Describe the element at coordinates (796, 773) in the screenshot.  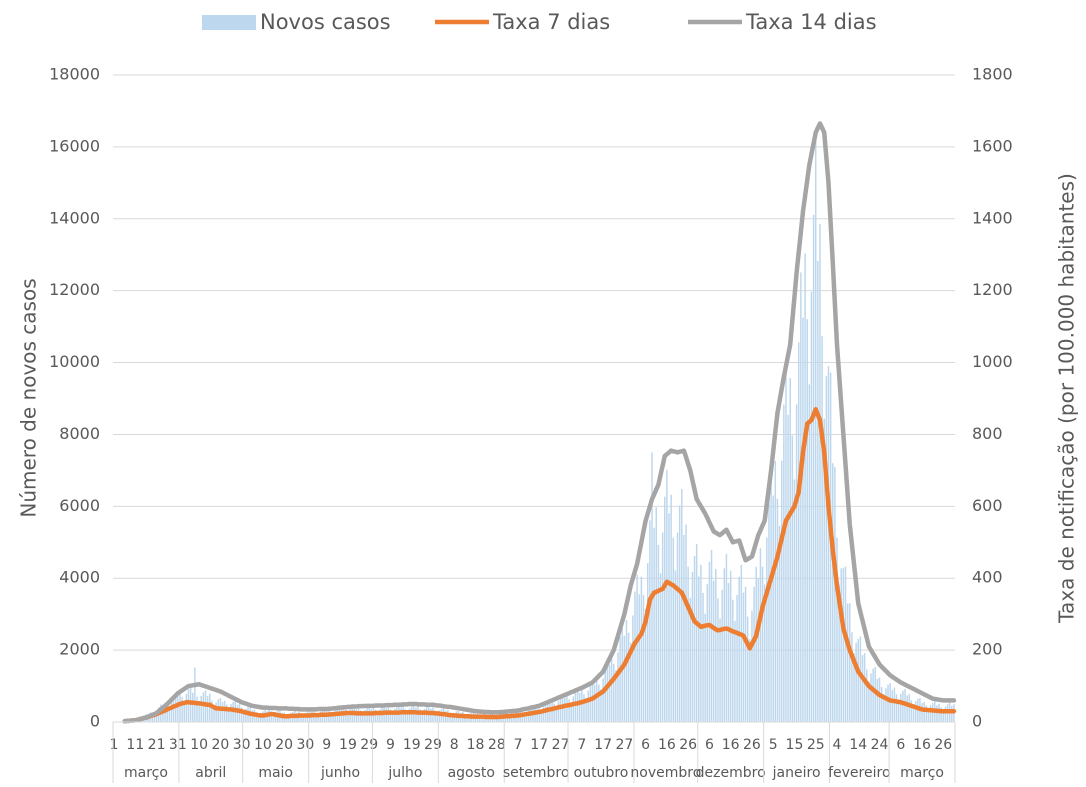
I see `month-label: janeiro` at that location.